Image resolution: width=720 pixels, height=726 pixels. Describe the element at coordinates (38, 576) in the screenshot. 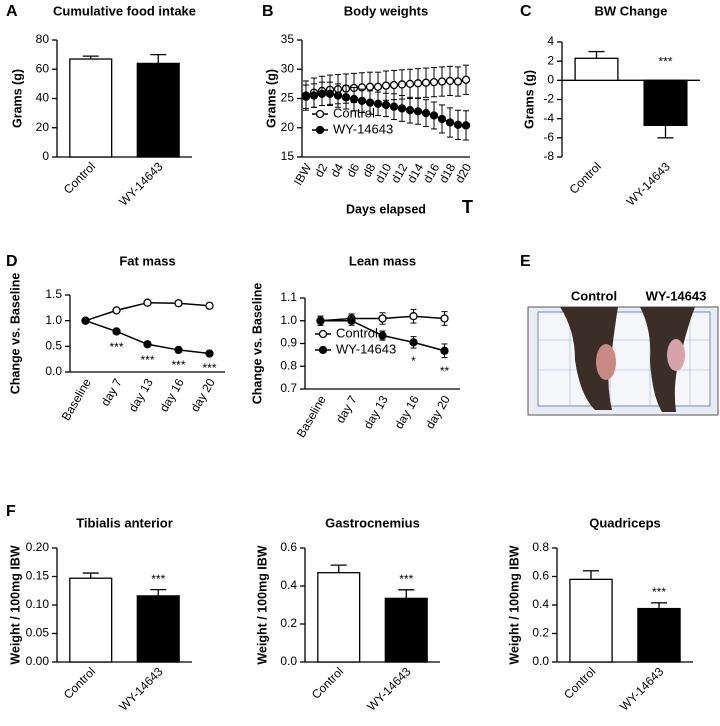

I see `y-tick-label: 0.15` at that location.